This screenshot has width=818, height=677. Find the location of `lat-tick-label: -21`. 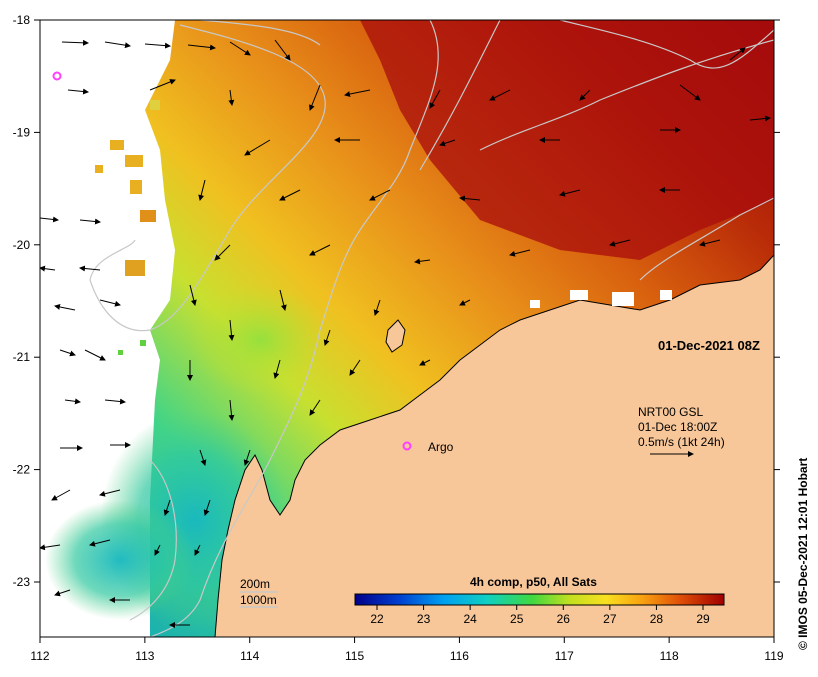

lat-tick-label: -21 is located at coordinates (22, 357).